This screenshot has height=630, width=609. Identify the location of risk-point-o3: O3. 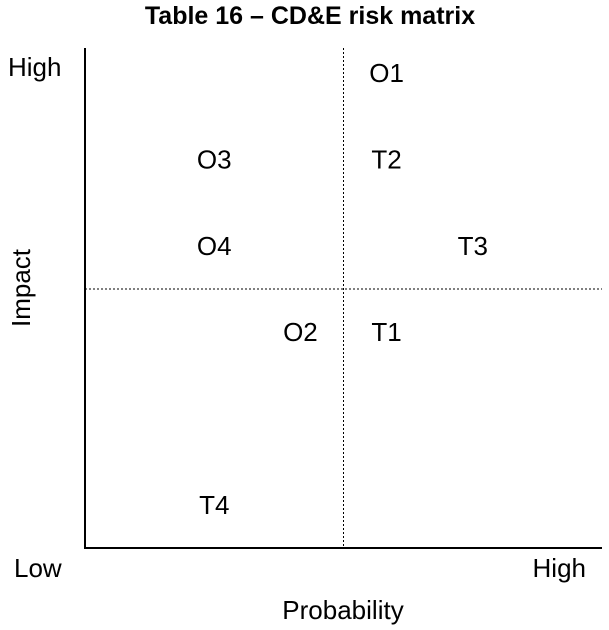
(214, 160).